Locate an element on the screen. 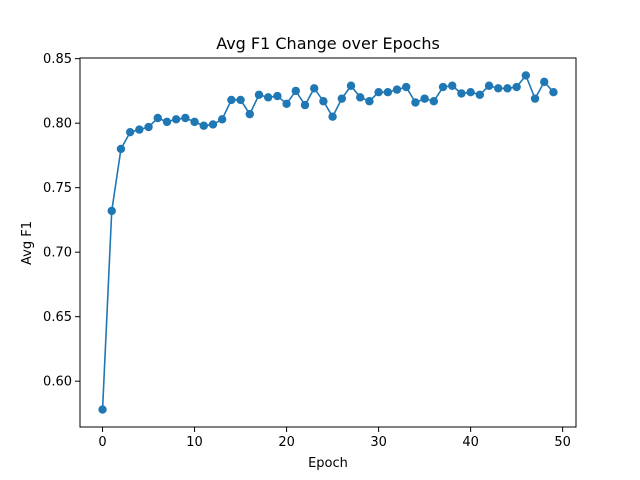 Image resolution: width=640 pixels, height=480 pixels. x-tick-label: 30 is located at coordinates (378, 442).